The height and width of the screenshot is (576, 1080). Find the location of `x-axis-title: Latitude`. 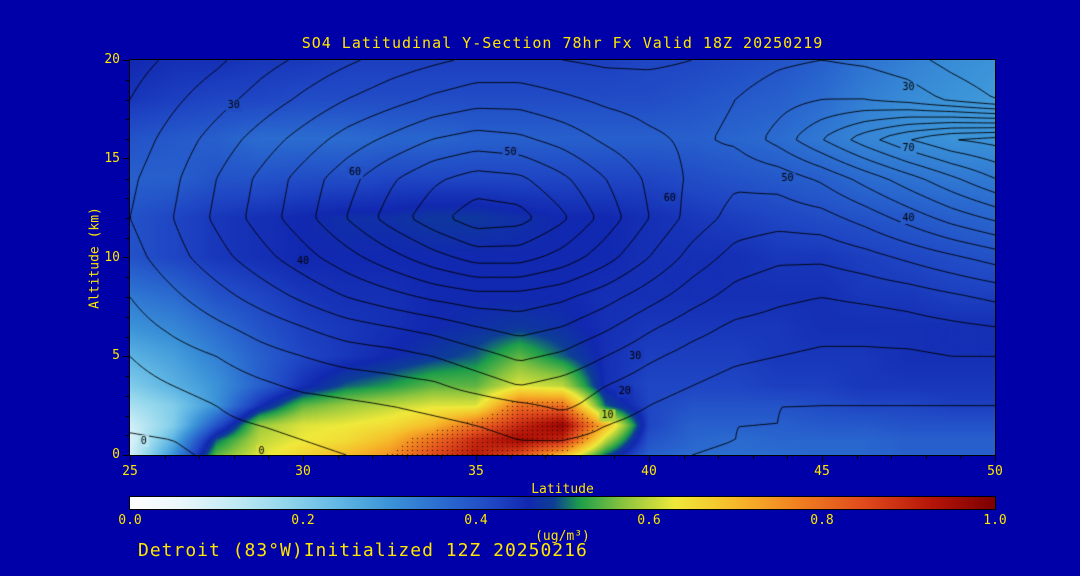

x-axis-title: Latitude is located at coordinates (562, 489).